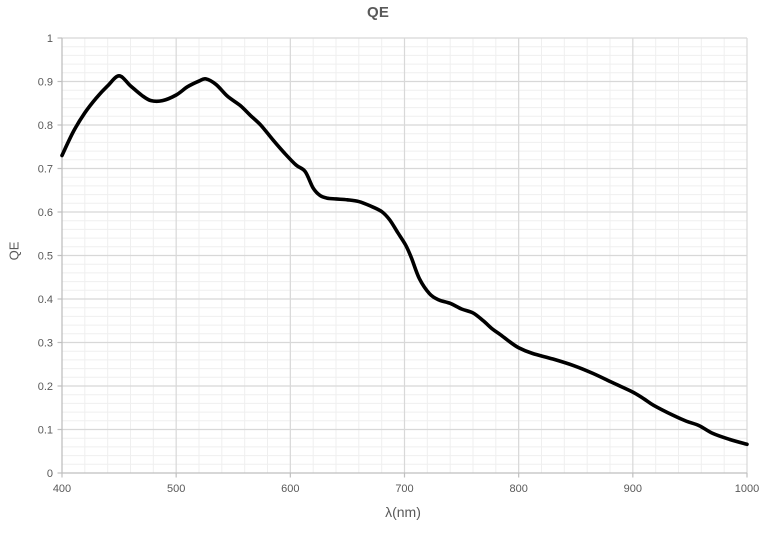  Describe the element at coordinates (747, 489) in the screenshot. I see `x-tick-label: 1000` at that location.